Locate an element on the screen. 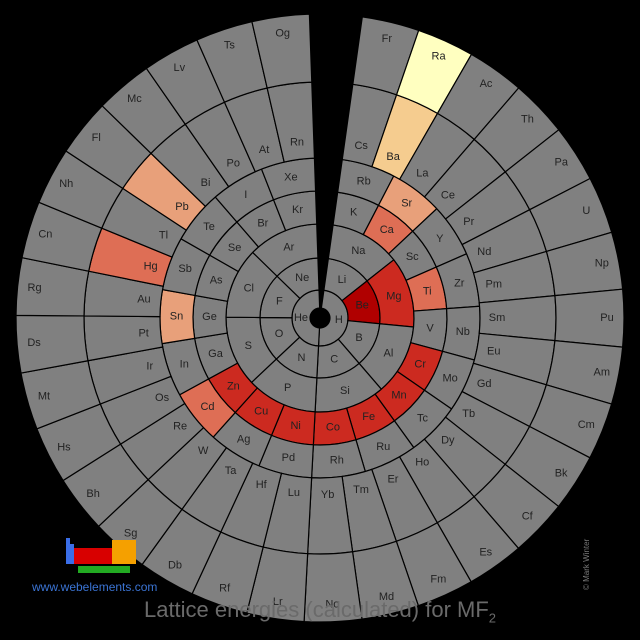 The height and width of the screenshot is (640, 640). element-symbol-cs: Cs is located at coordinates (361, 146).